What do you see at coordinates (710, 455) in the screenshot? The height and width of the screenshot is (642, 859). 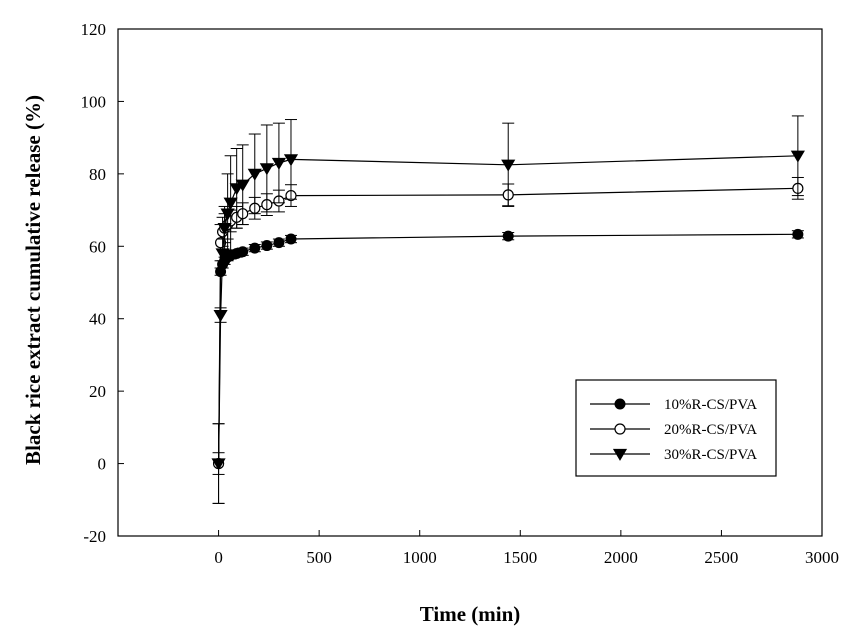 I see `legend-label: 30%R-CS/PVA` at bounding box center [710, 455].